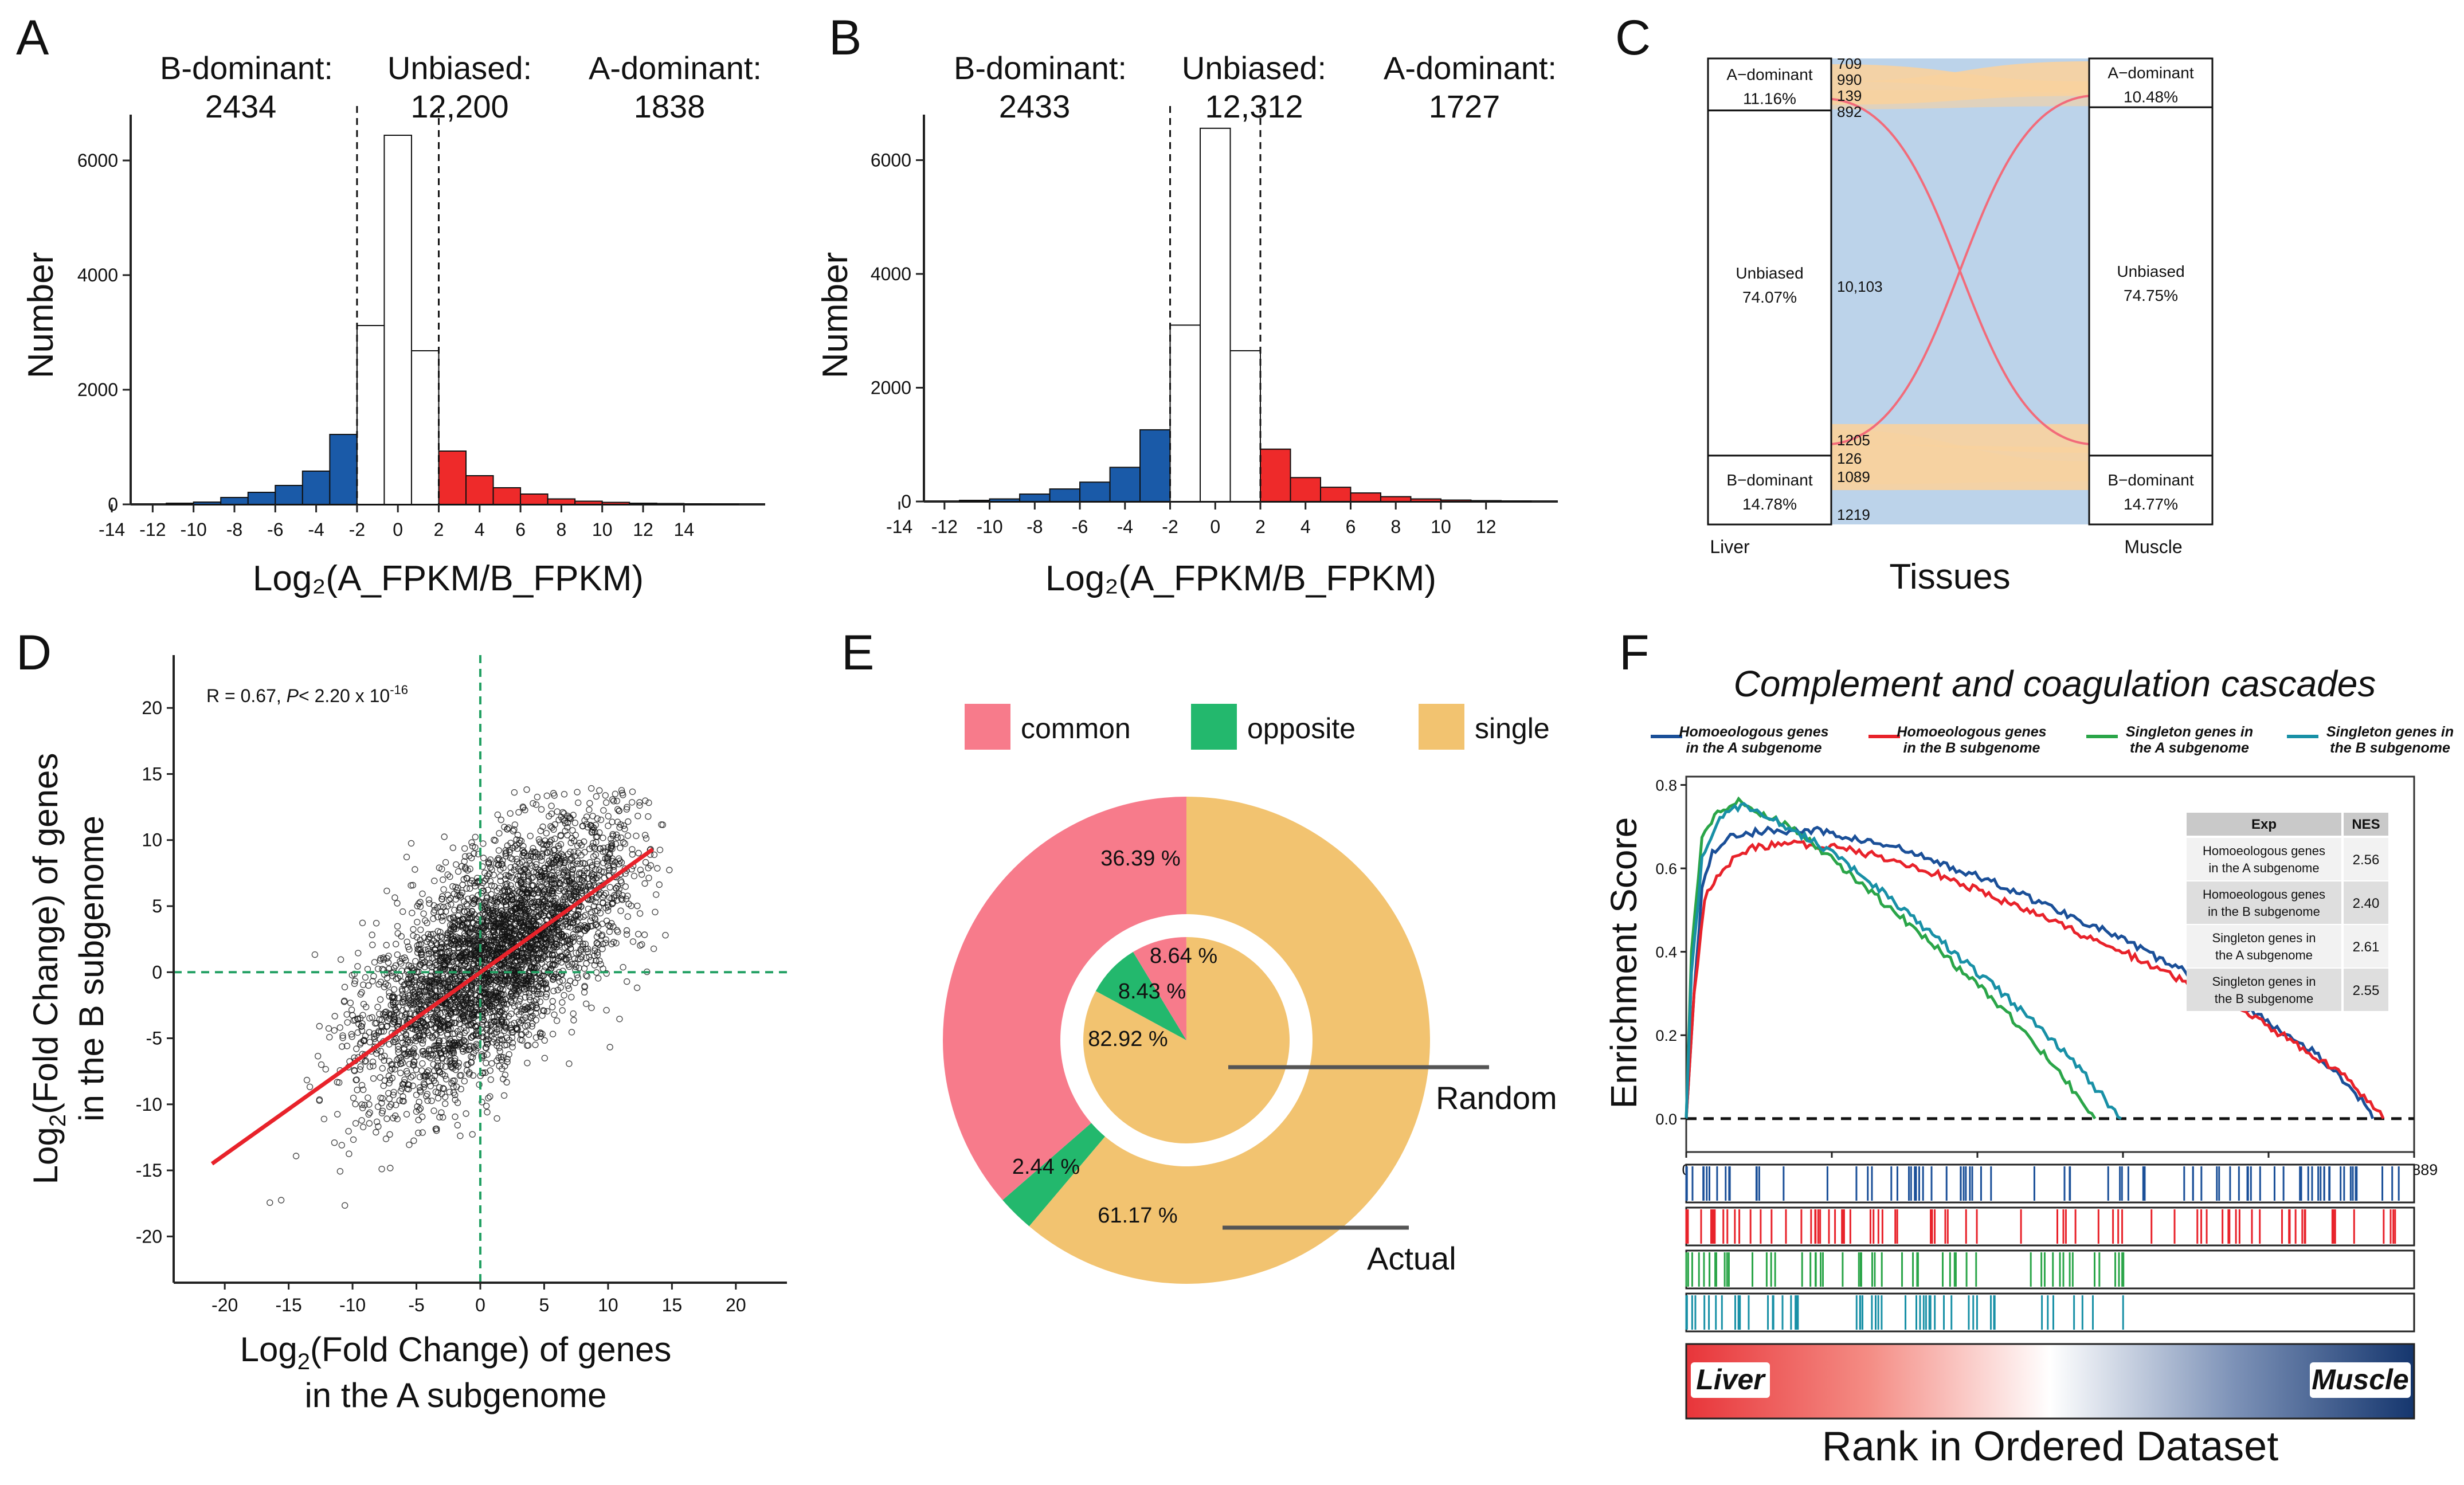  I want to click on x-tick-label-2: -10, so click(989, 526).